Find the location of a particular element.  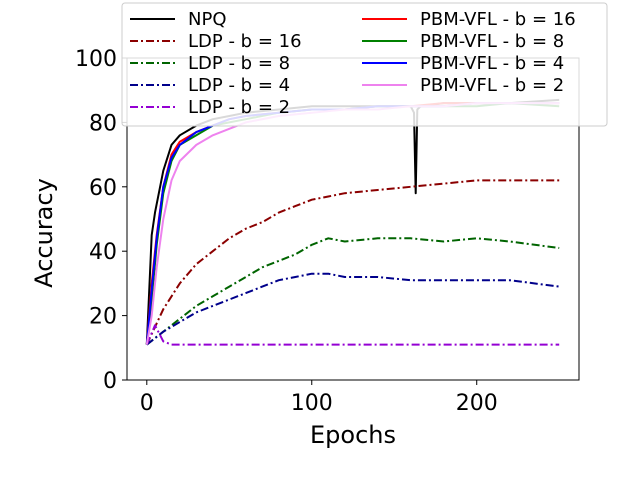

legend-label-npq: NPQ is located at coordinates (207, 19).